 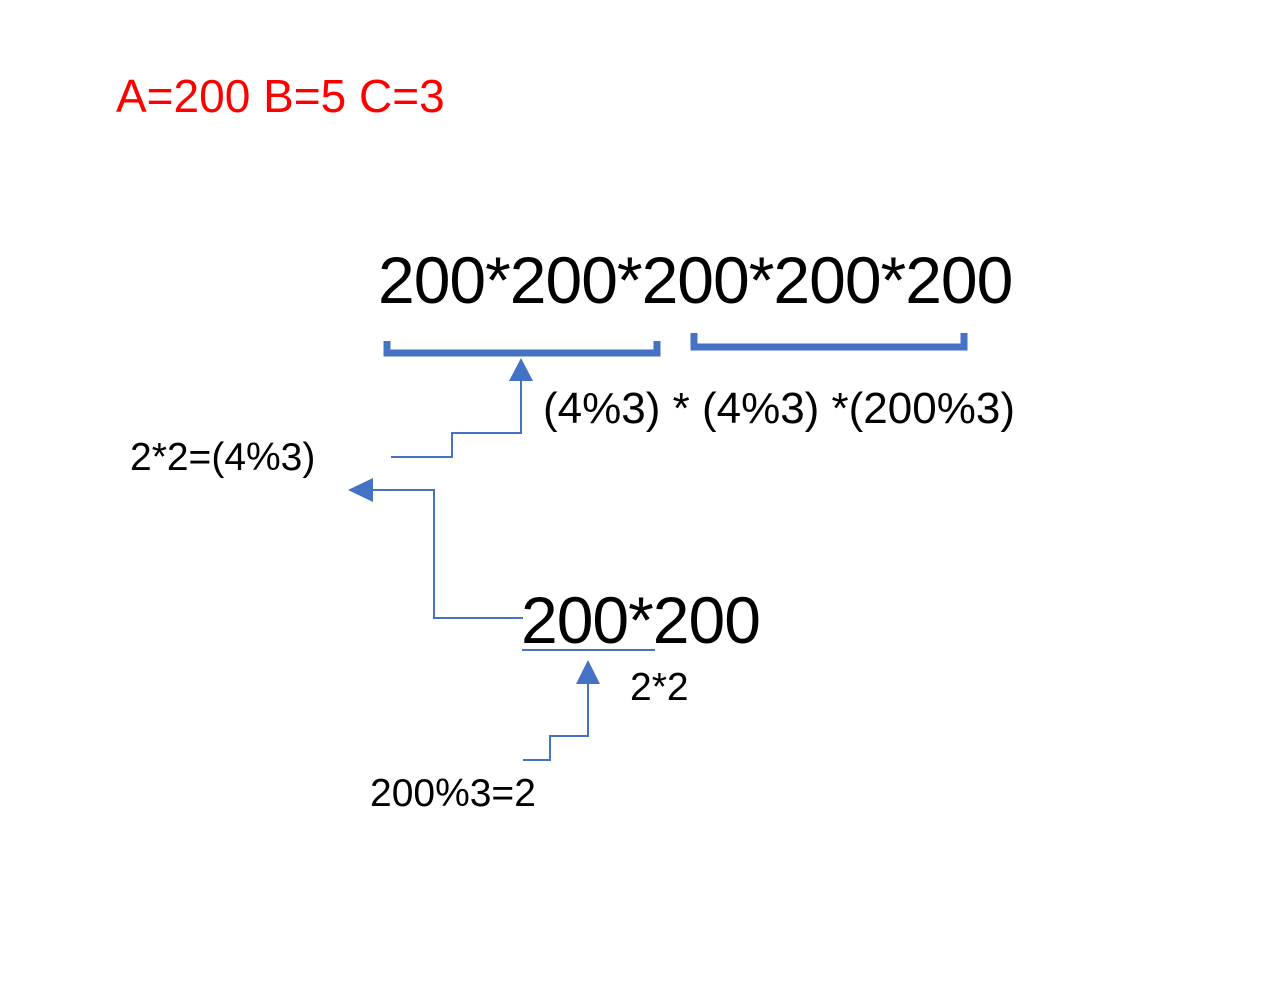 What do you see at coordinates (588, 672) in the screenshot?
I see `arrow-up-to-underline-icon` at bounding box center [588, 672].